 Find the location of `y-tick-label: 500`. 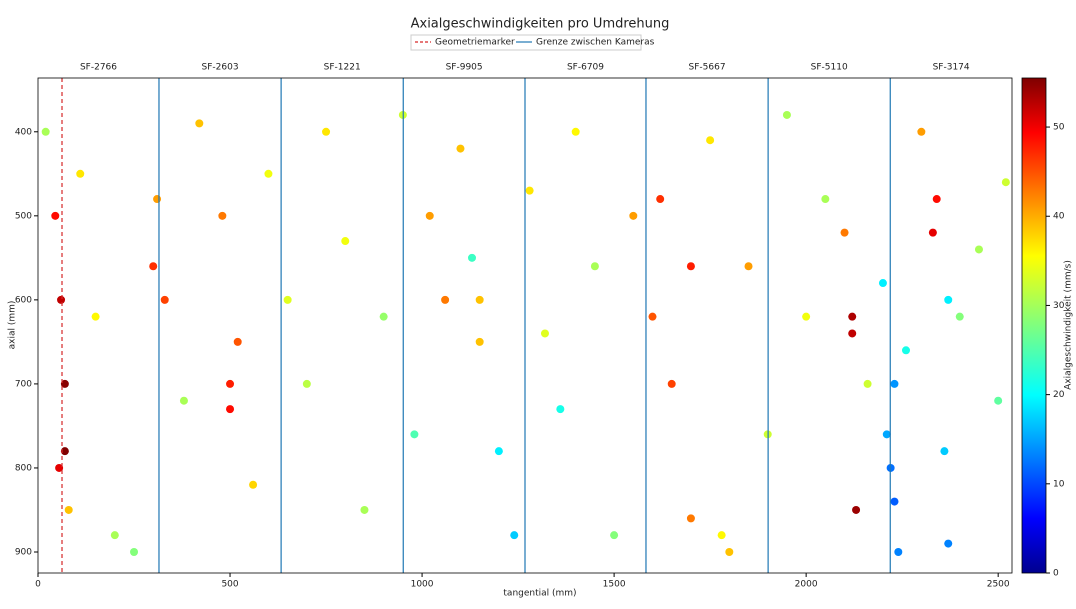

y-tick-label: 500 is located at coordinates (23, 216).